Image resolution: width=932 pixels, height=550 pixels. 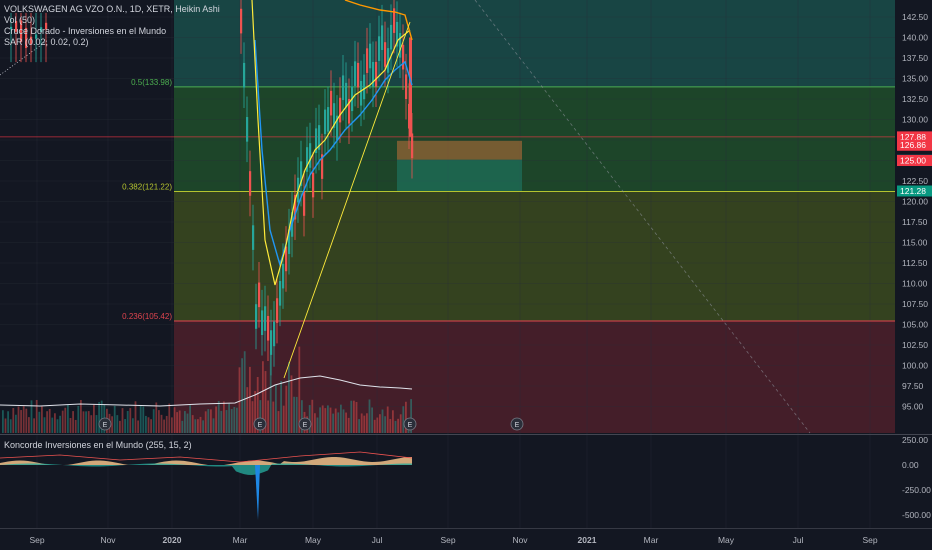 What do you see at coordinates (913, 407) in the screenshot?
I see `price-tick-label: 95.00` at bounding box center [913, 407].